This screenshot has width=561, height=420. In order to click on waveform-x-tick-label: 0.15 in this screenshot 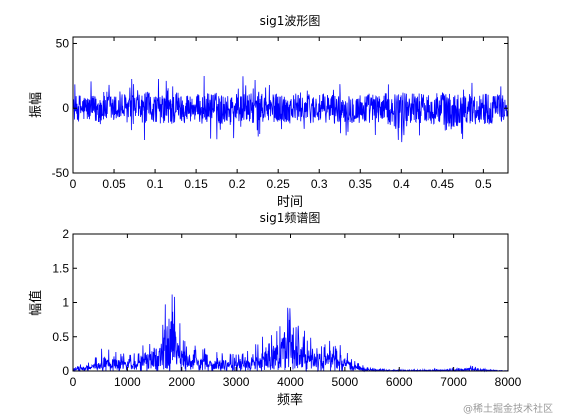, I will do `click(196, 184)`.